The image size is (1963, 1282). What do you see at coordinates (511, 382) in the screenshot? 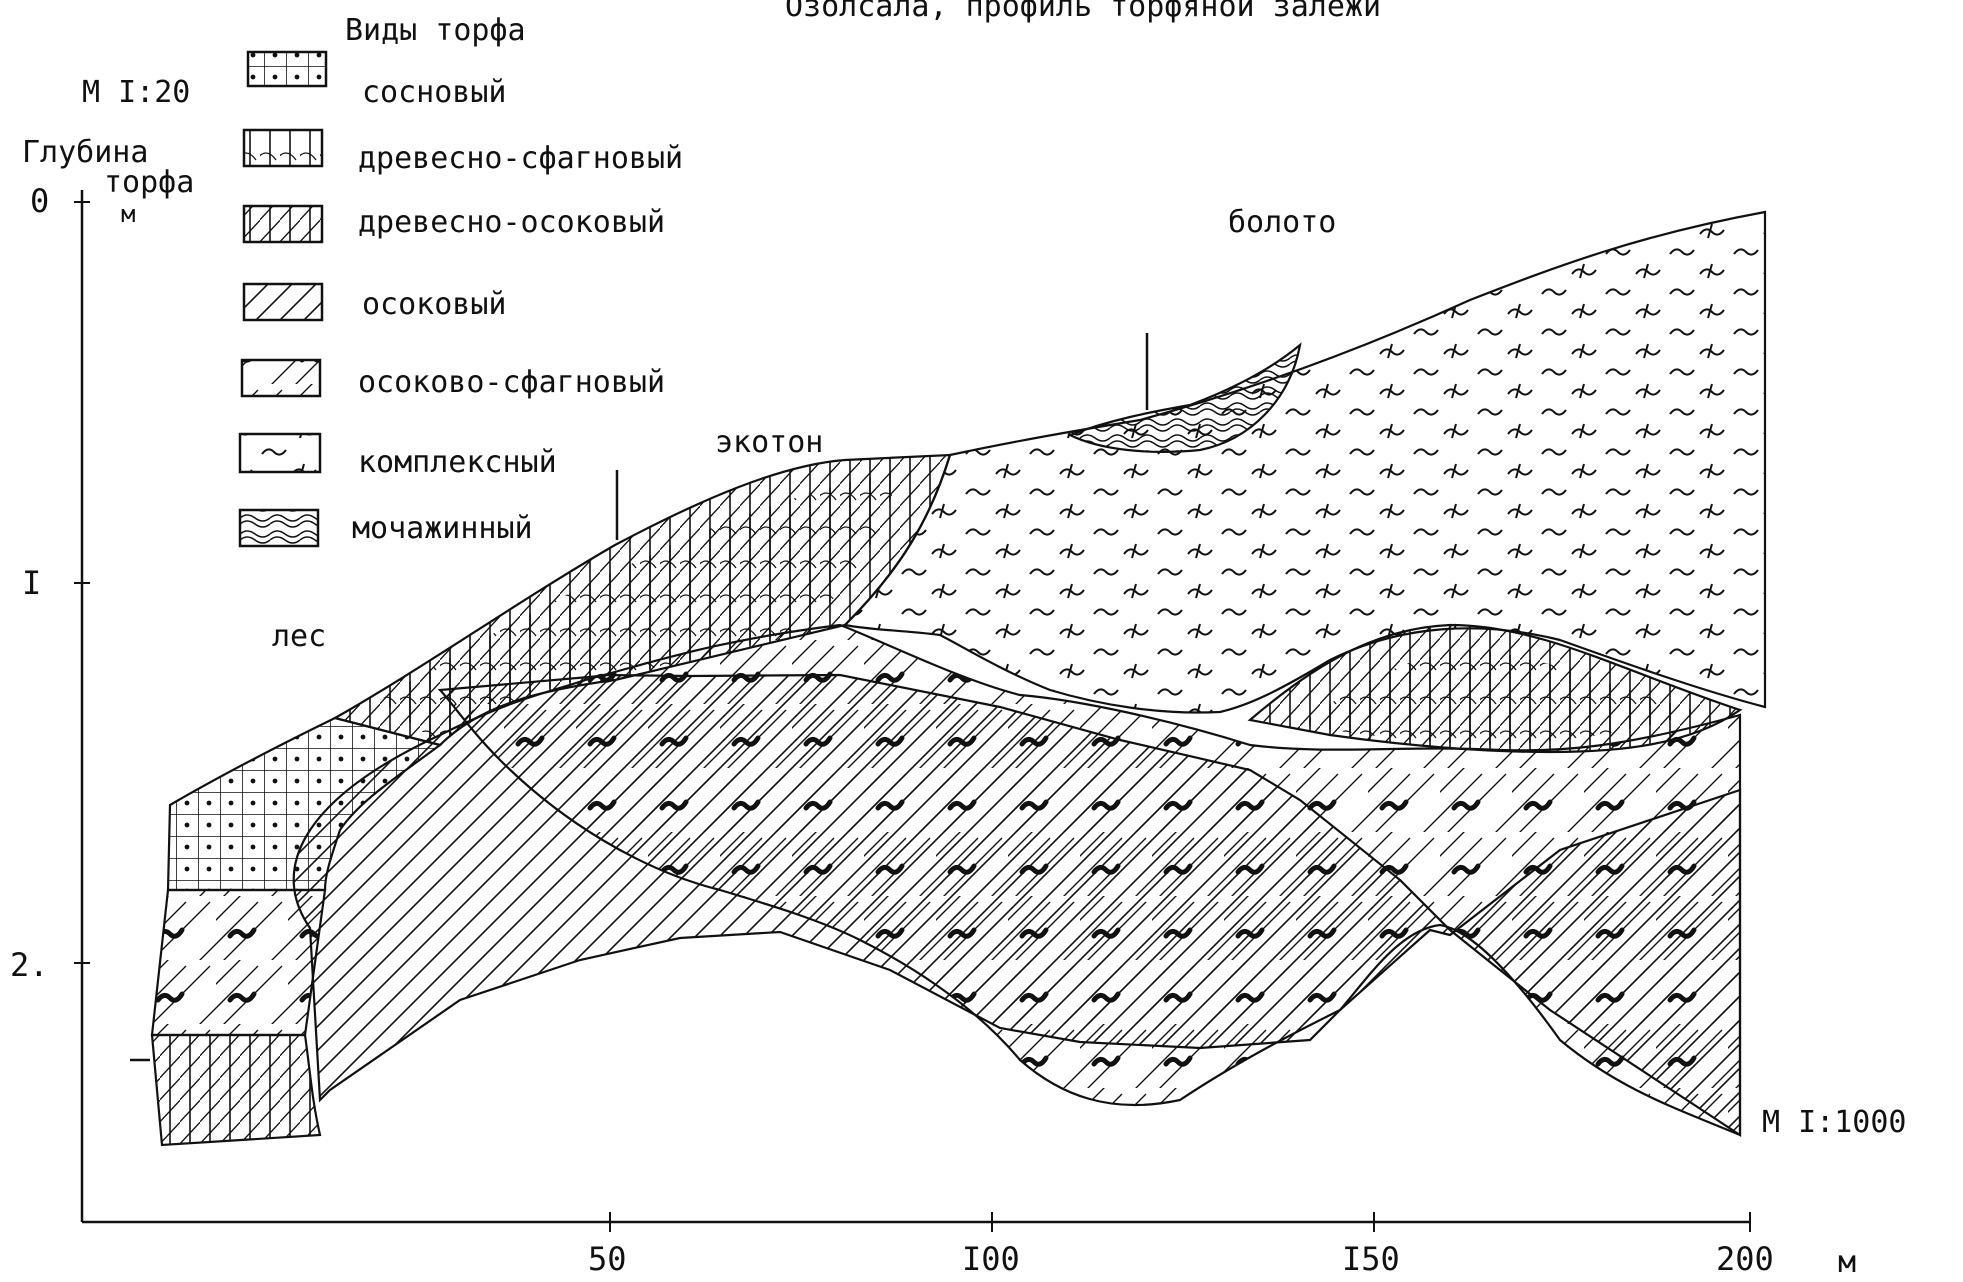
I see `legend-label-sedge-sphagnum: осоково-сфагновый` at bounding box center [511, 382].